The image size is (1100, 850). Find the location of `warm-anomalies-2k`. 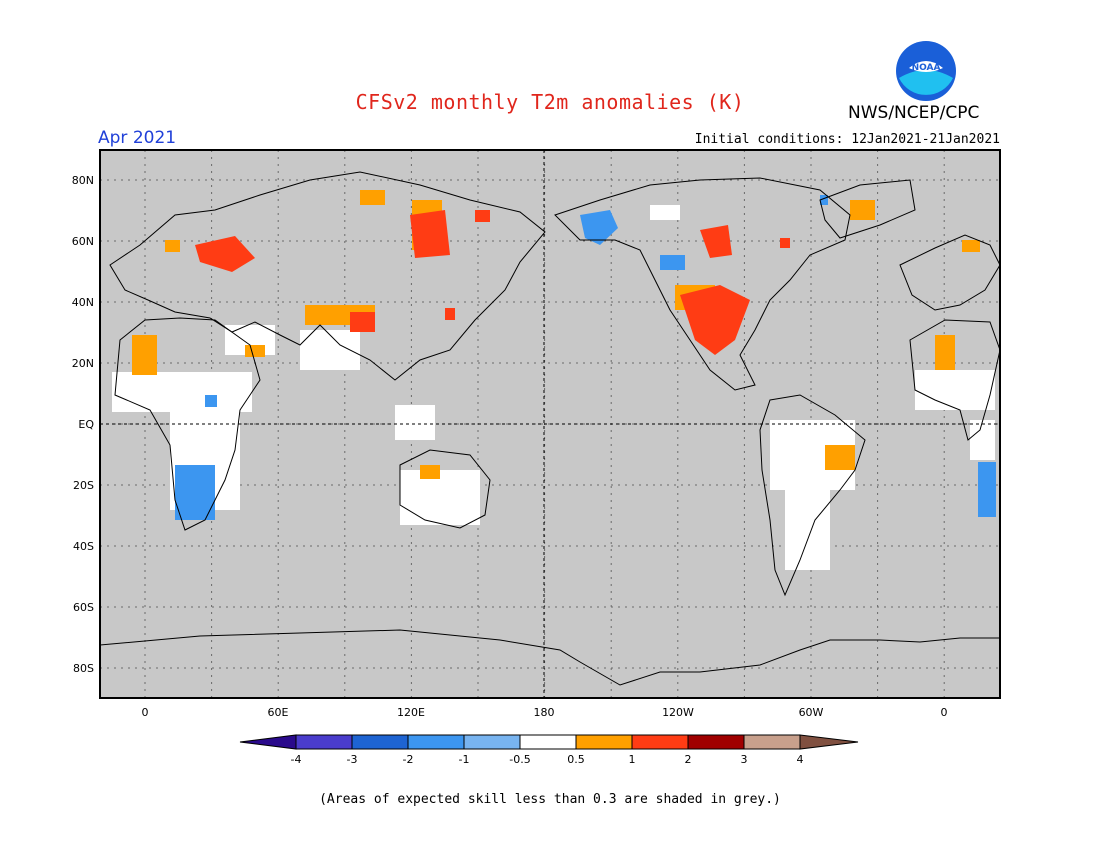

warm-anomalies-2k is located at coordinates (492, 282).